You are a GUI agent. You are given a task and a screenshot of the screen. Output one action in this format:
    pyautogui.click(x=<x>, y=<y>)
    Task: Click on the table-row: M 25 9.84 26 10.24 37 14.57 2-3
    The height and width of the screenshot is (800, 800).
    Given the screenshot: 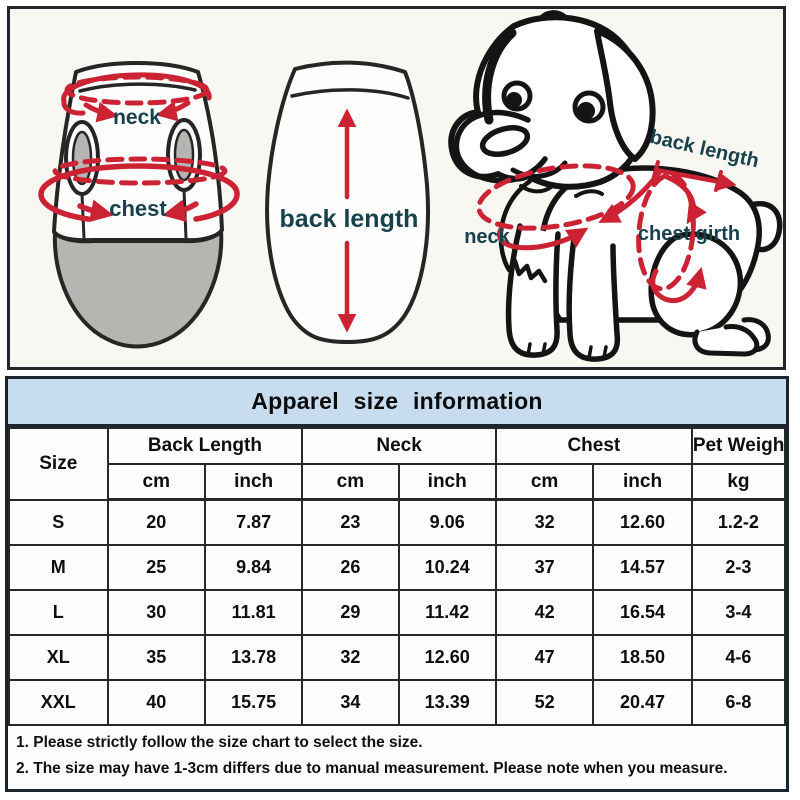 What is the action you would take?
    pyautogui.click(x=397, y=567)
    